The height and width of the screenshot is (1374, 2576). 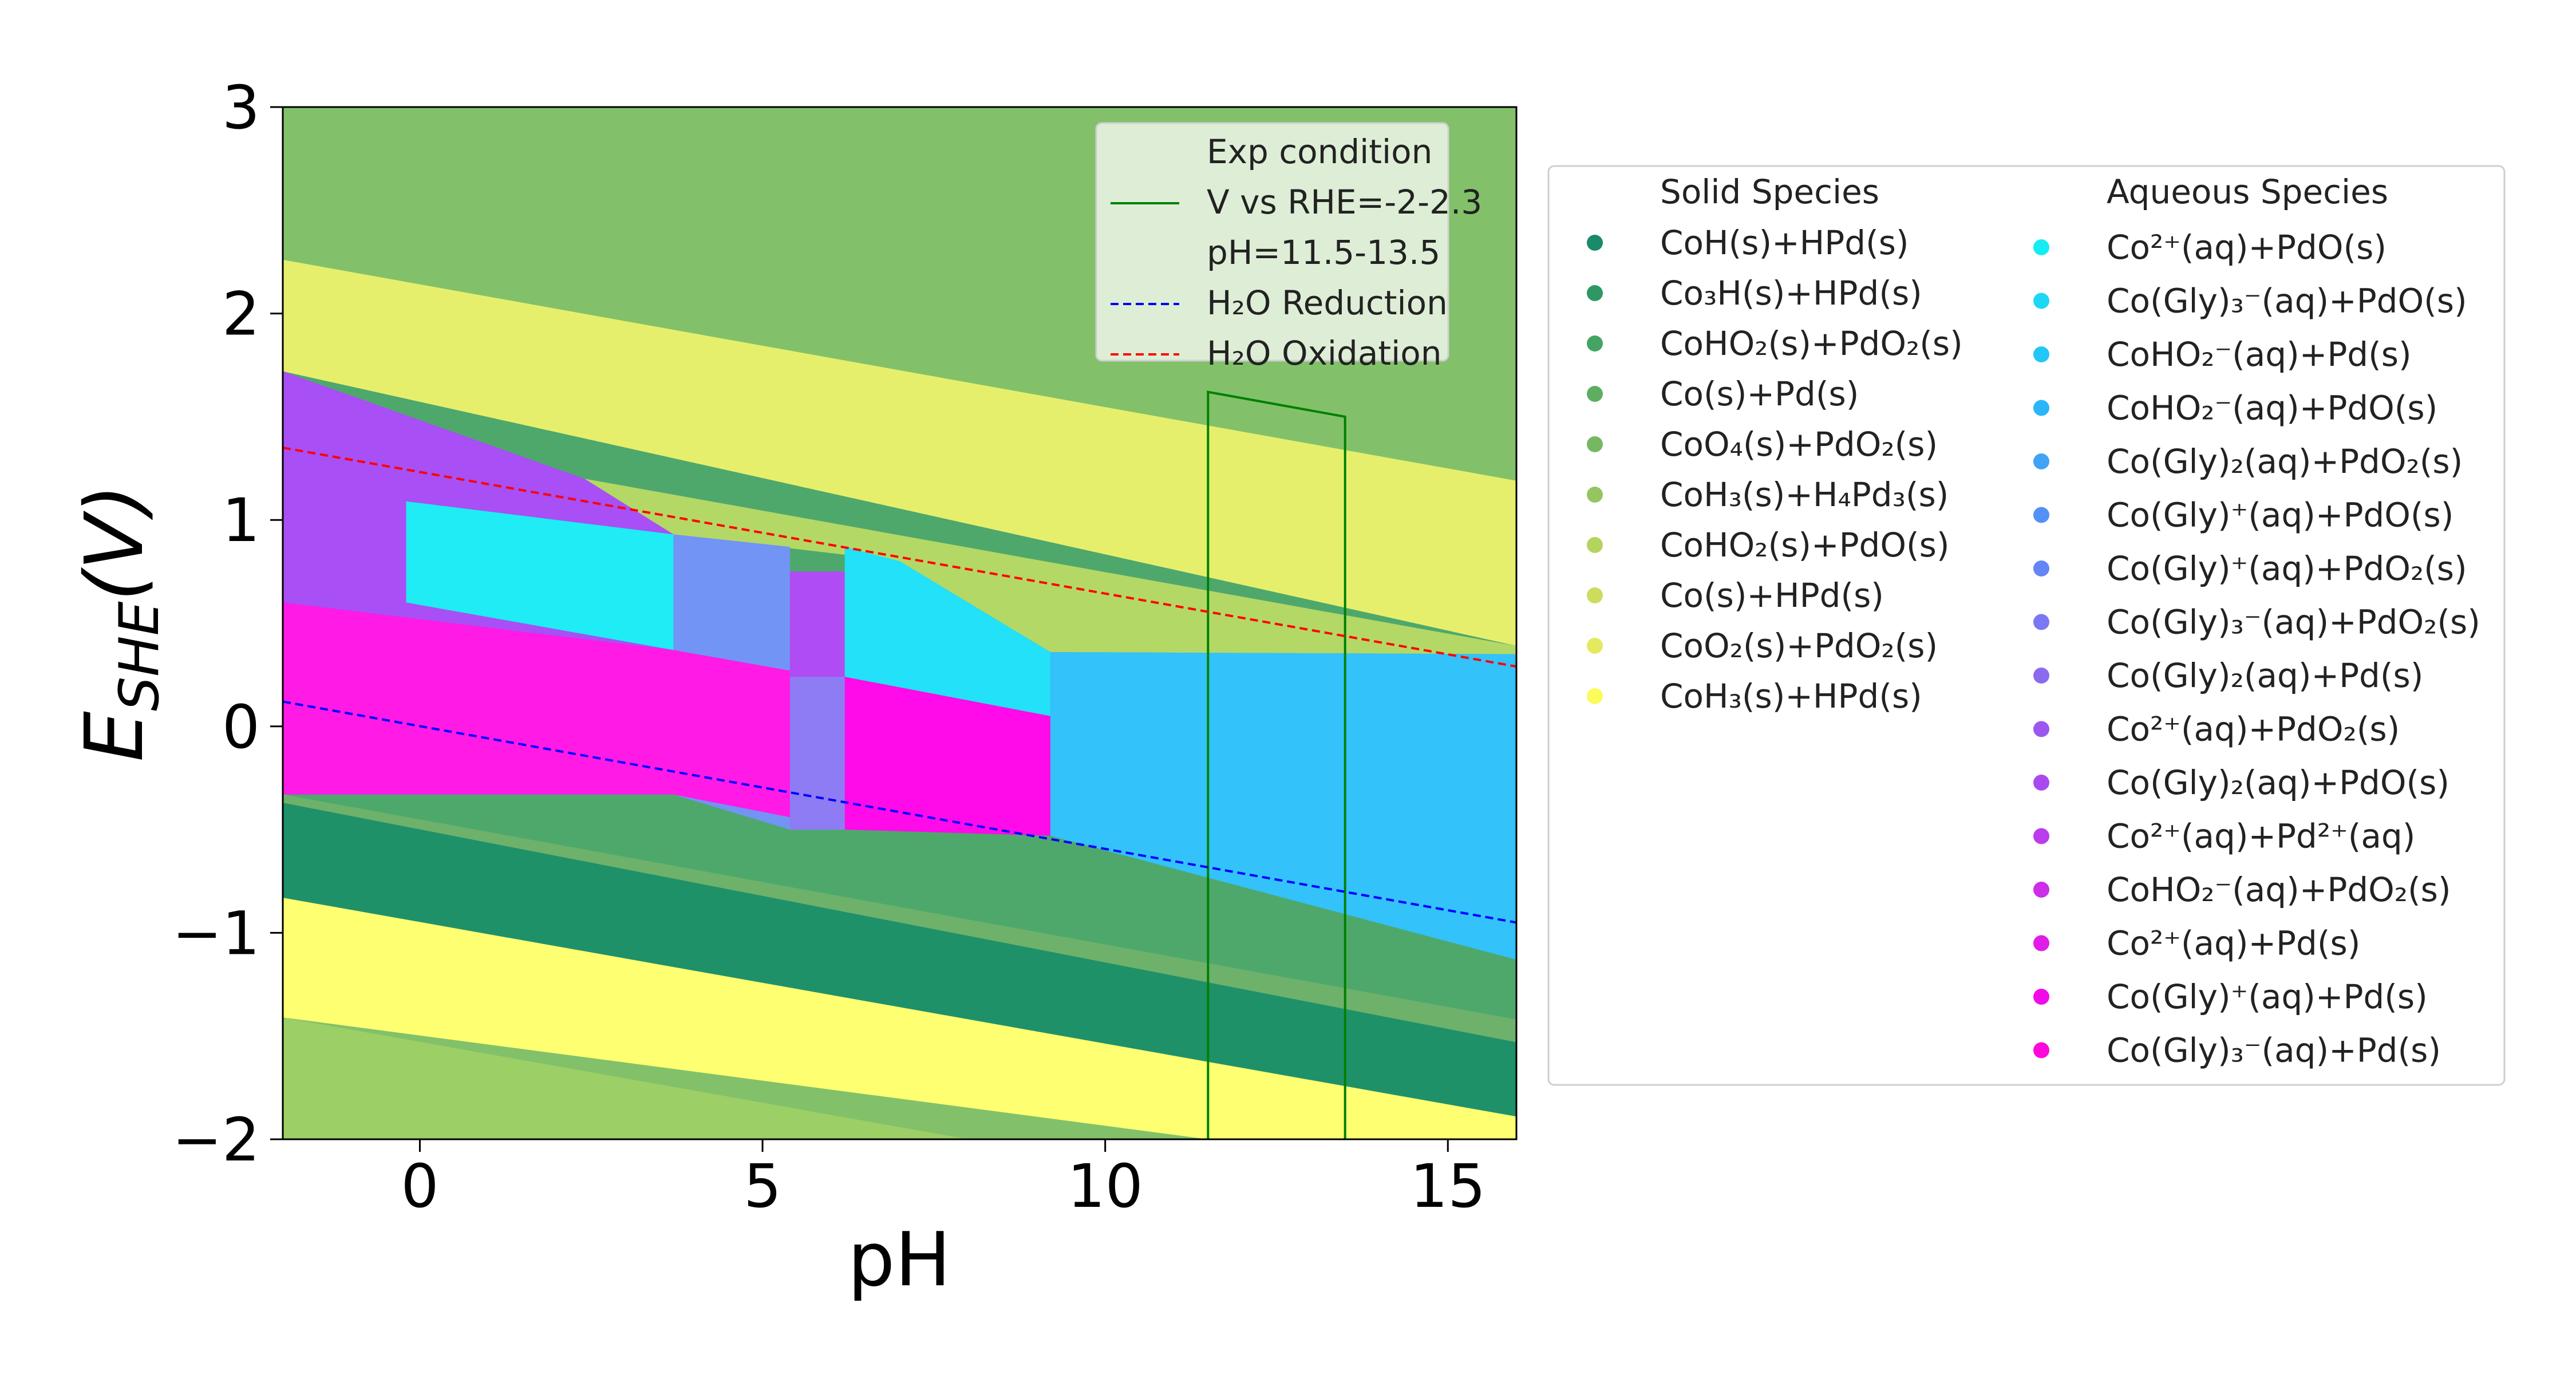 What do you see at coordinates (114, 737) in the screenshot?
I see `y-axis-label-main: E` at bounding box center [114, 737].